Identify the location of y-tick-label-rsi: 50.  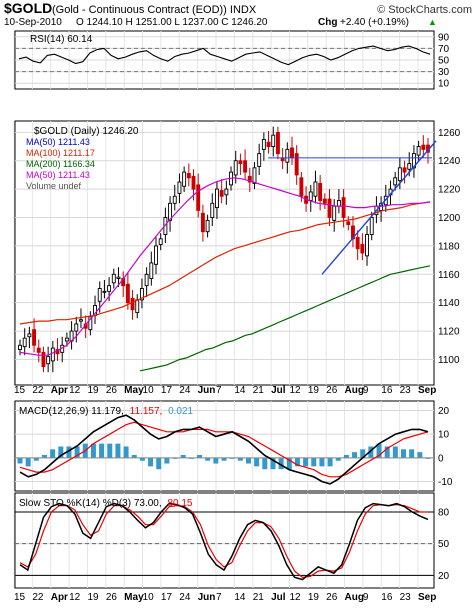
(444, 61).